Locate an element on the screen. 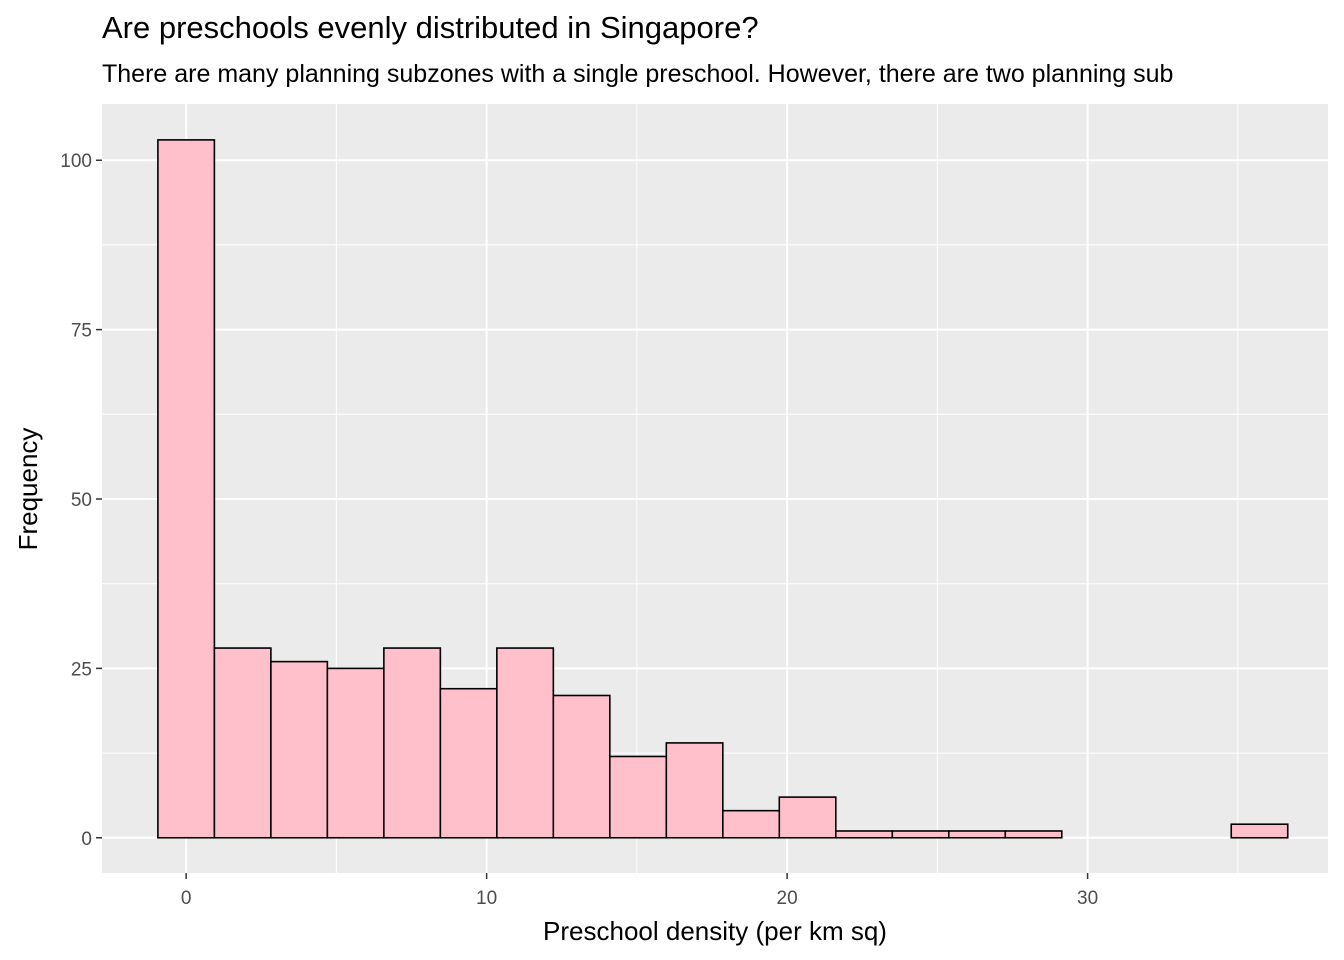 The width and height of the screenshot is (1344, 960). y-tick-label: 100 is located at coordinates (76, 161).